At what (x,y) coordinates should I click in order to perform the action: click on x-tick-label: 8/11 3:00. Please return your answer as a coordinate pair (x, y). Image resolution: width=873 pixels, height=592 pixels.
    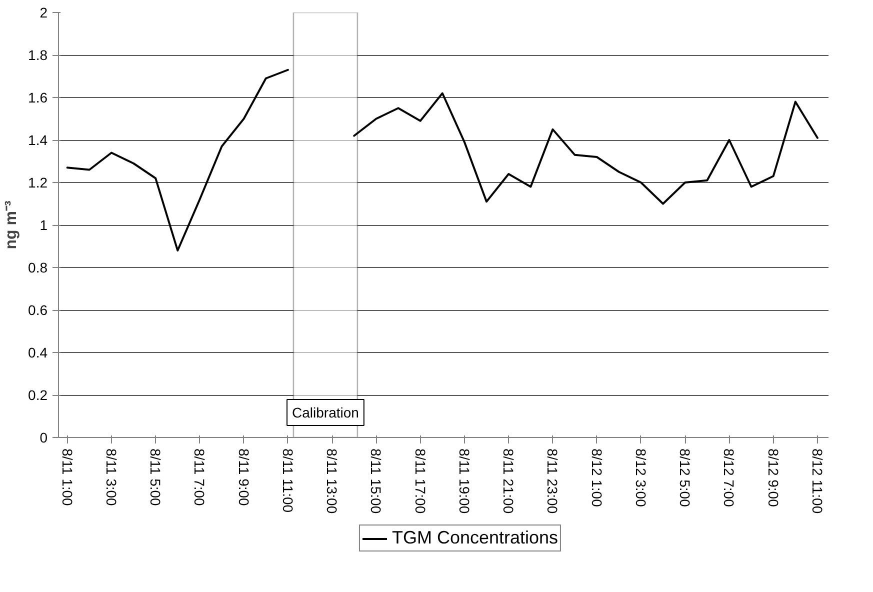
    Looking at the image, I should click on (111, 477).